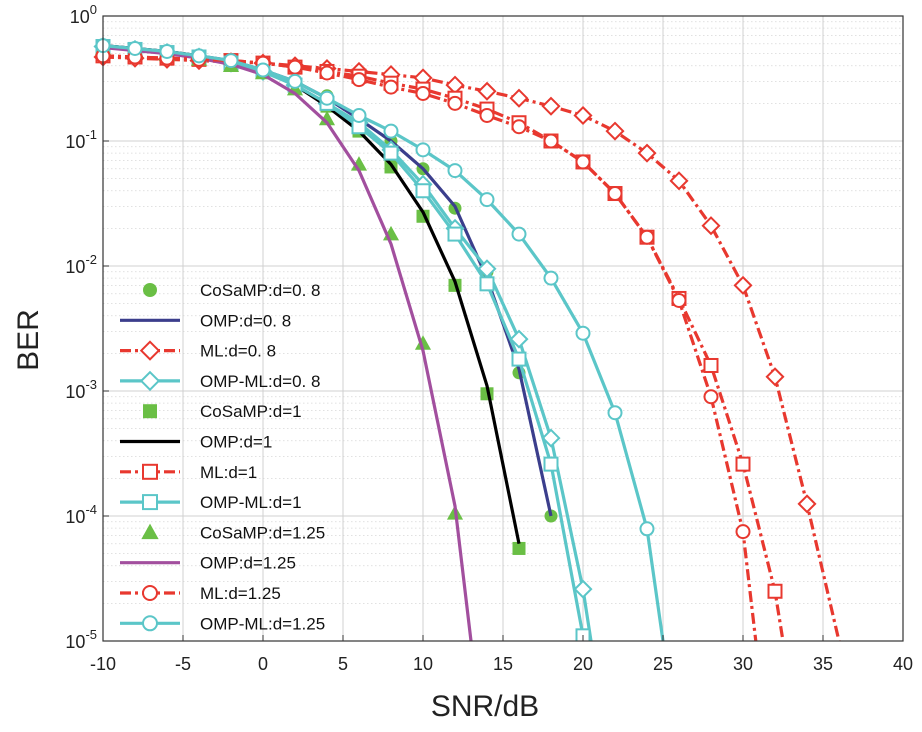 This screenshot has width=922, height=732. Describe the element at coordinates (503, 664) in the screenshot. I see `x-tick-label: 15` at that location.